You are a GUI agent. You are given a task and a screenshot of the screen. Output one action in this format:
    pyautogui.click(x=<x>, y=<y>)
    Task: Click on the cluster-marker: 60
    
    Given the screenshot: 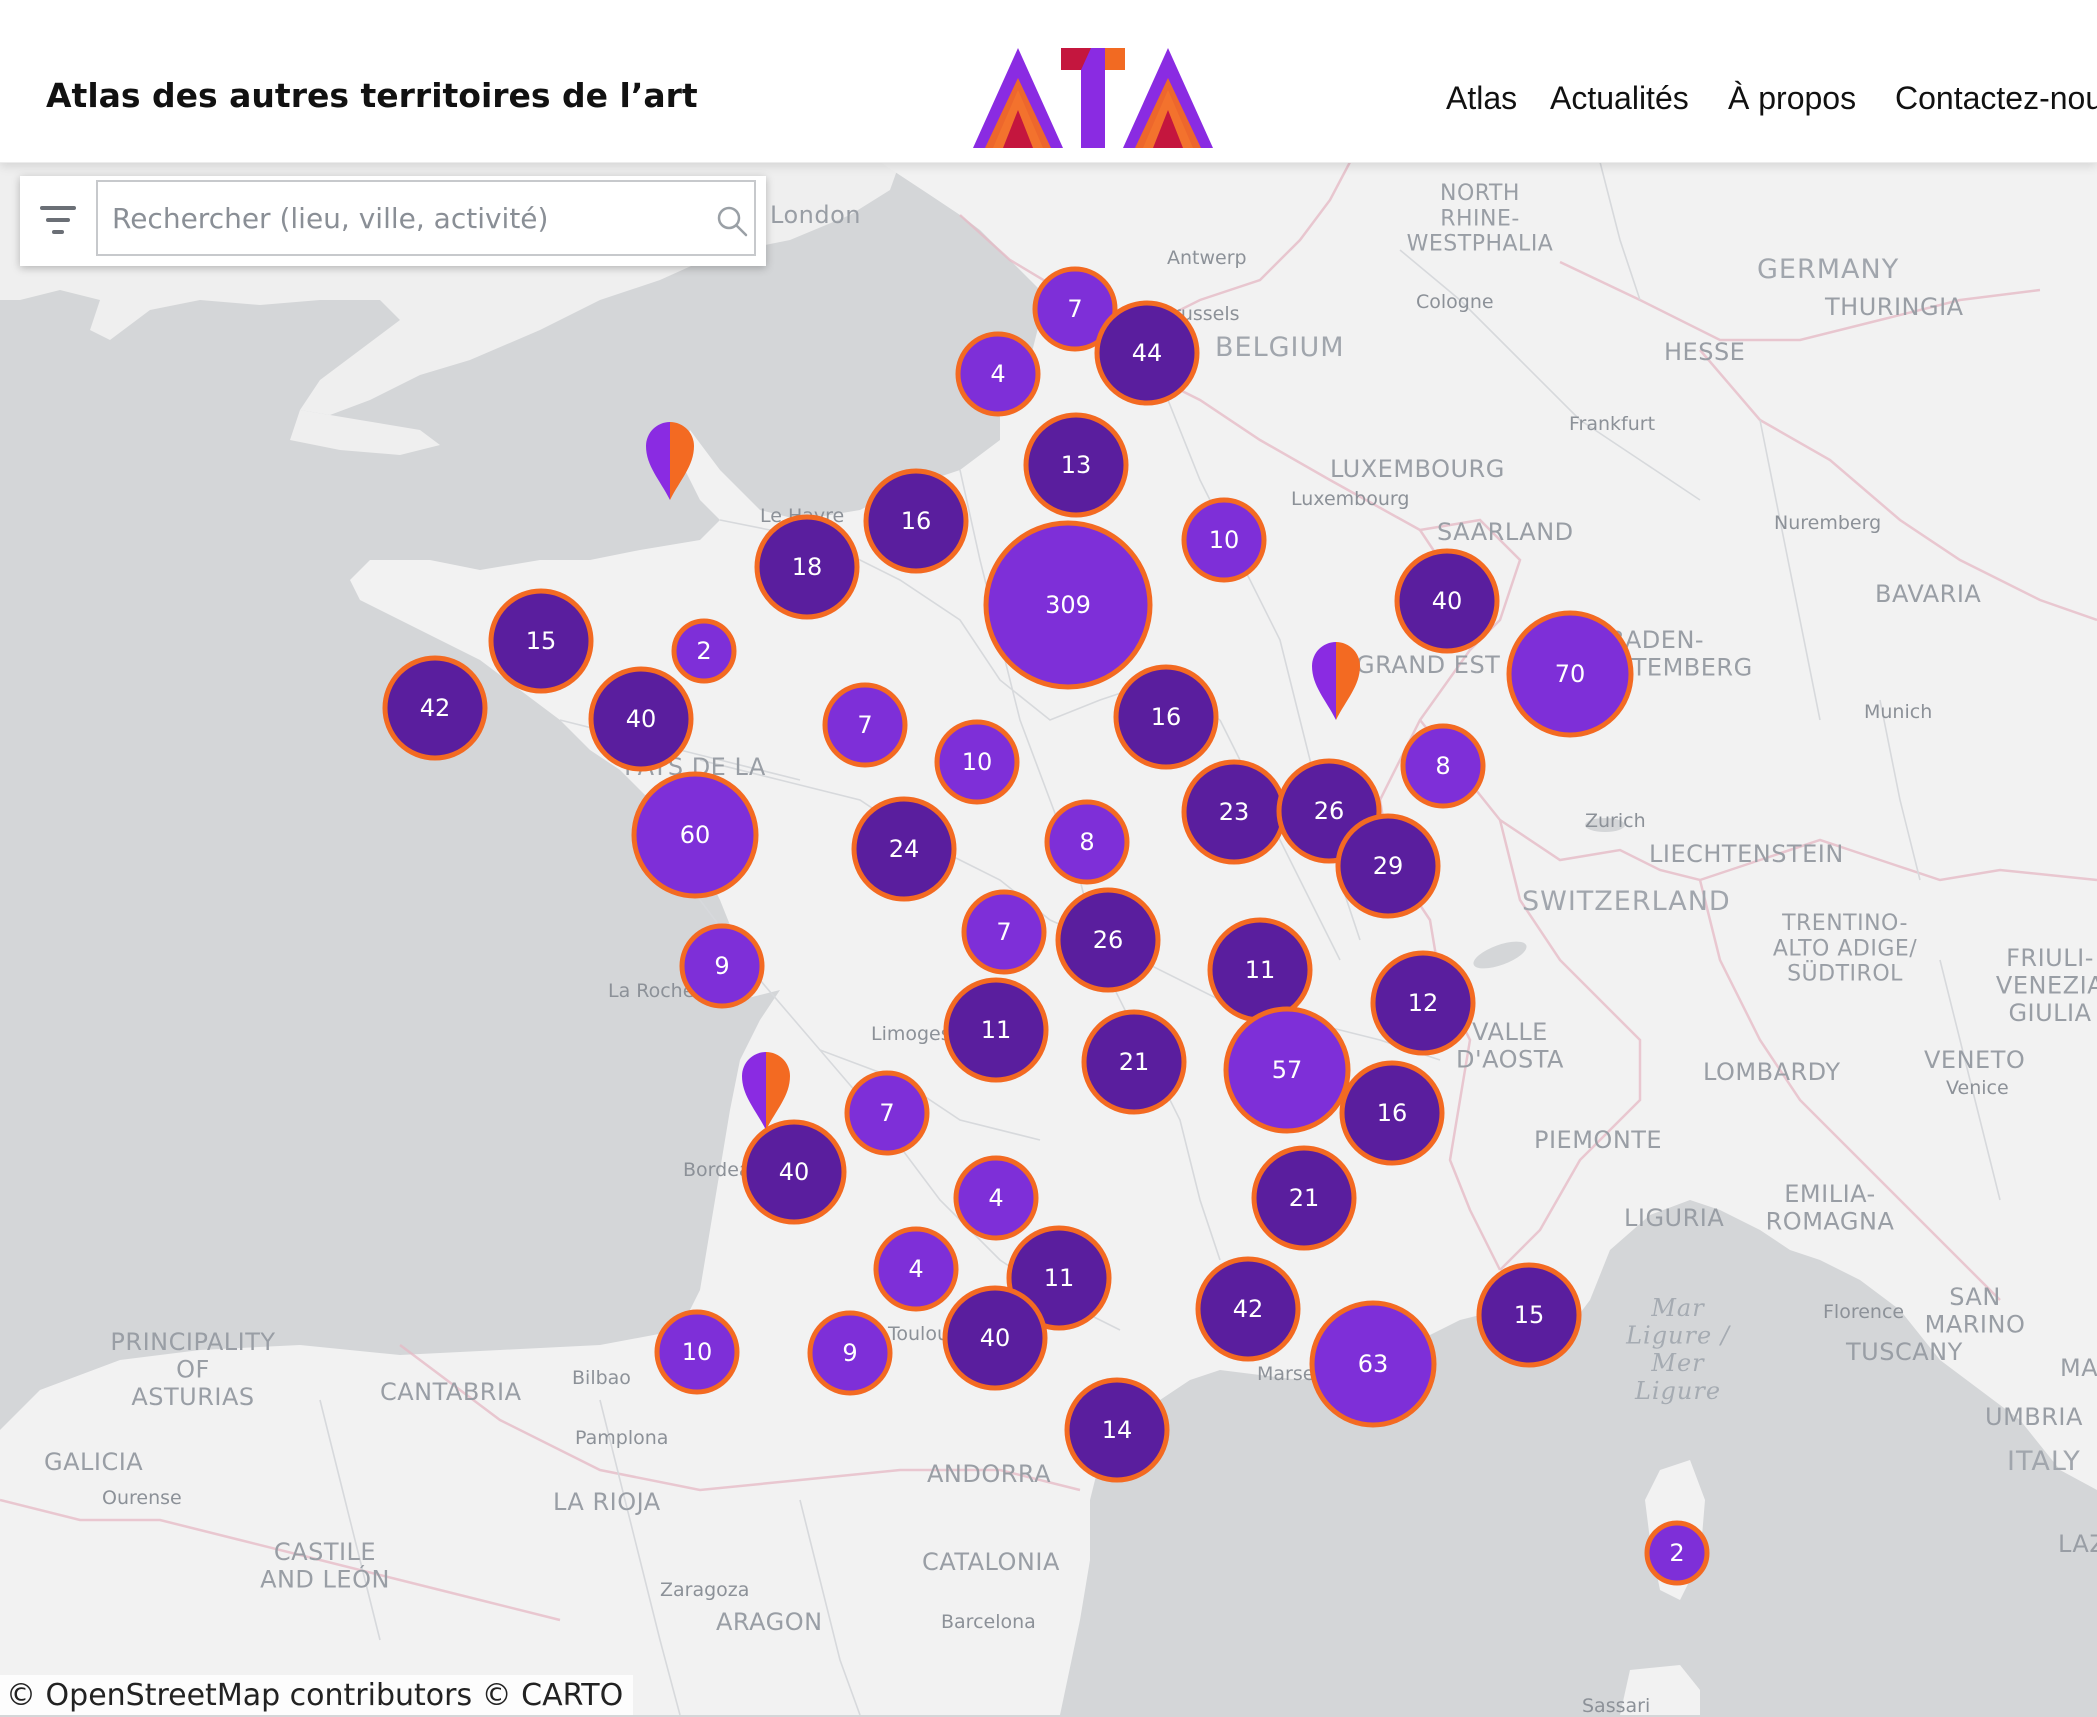 What is the action you would take?
    pyautogui.click(x=695, y=835)
    